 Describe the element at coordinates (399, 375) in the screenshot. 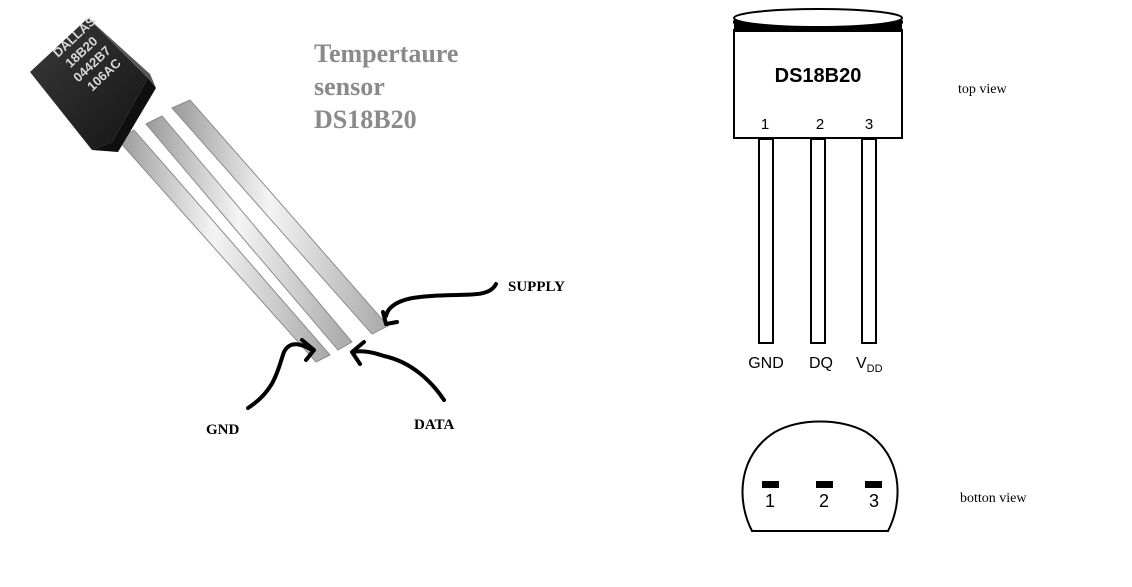

I see `data-arrow` at that location.